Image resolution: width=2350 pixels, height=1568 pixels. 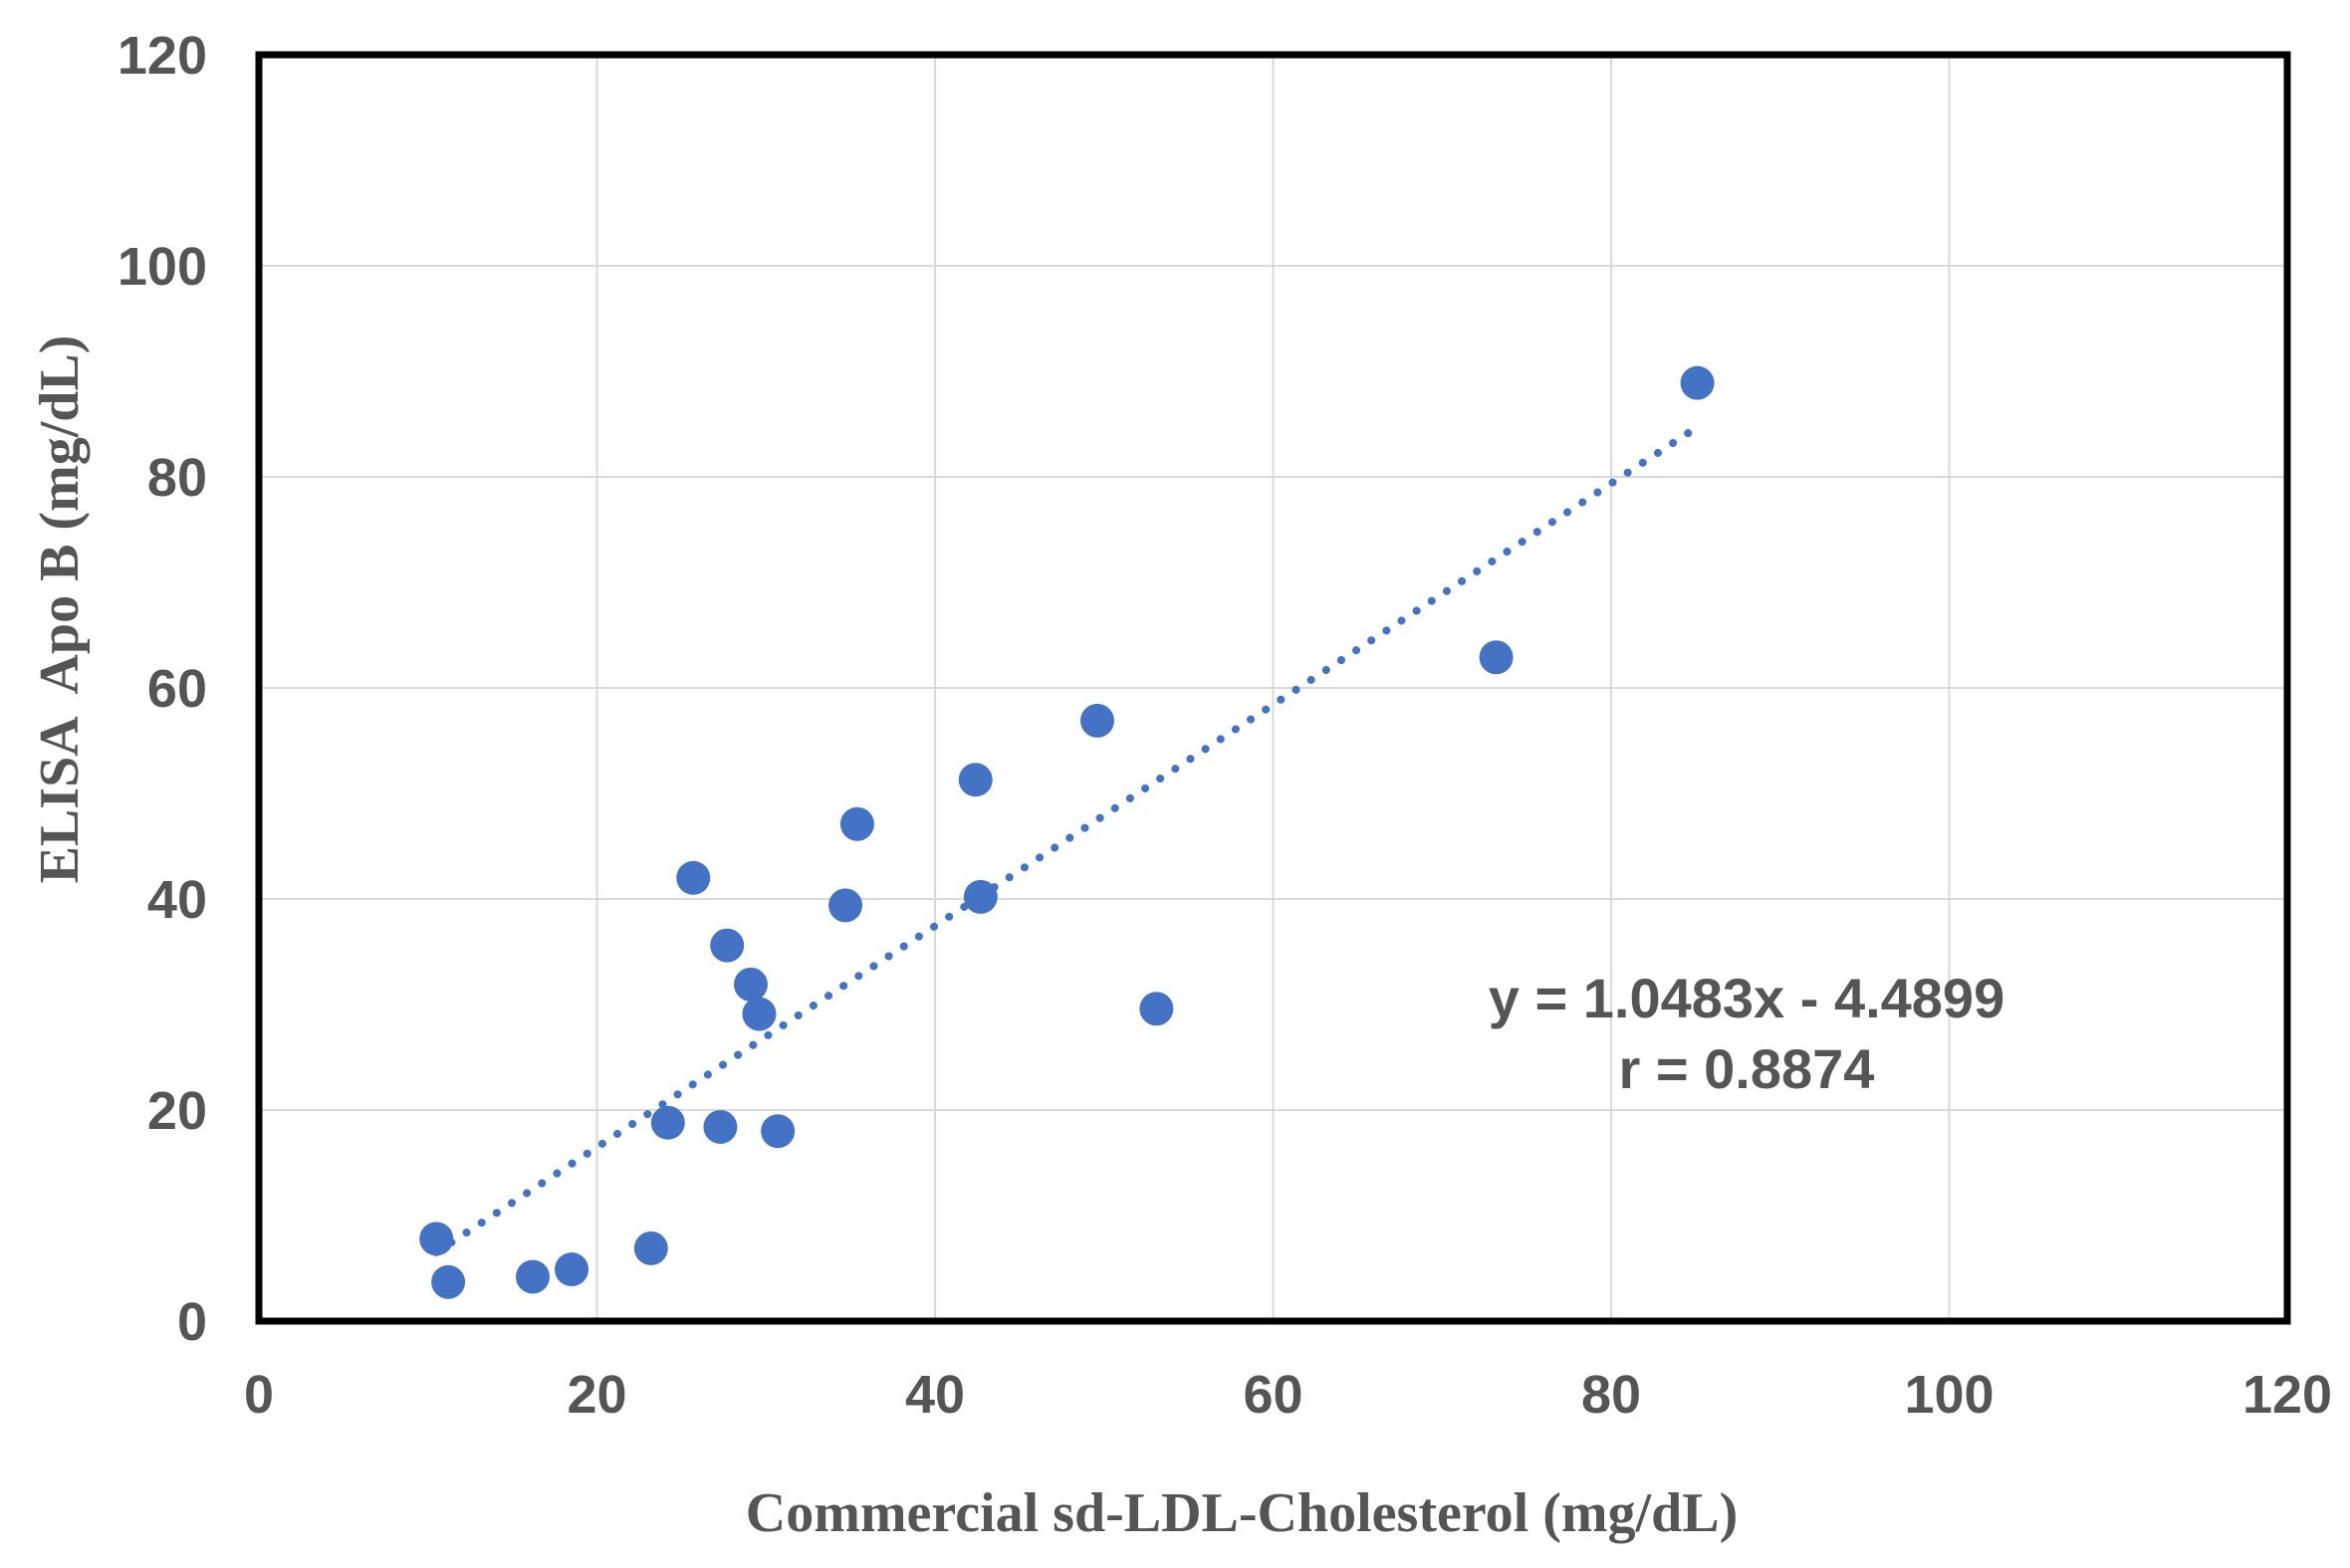 What do you see at coordinates (60, 610) in the screenshot?
I see `y-axis-title: ELISA Apo B (mg/dL)` at bounding box center [60, 610].